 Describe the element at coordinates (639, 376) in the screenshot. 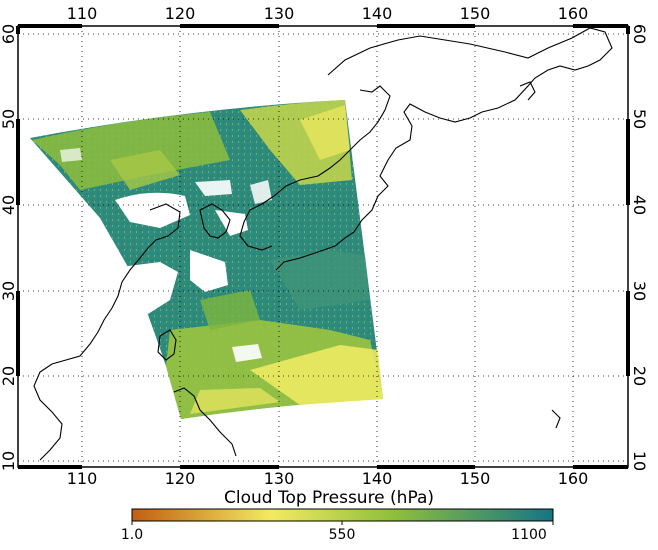

I see `lat-label-right-20: 20` at that location.